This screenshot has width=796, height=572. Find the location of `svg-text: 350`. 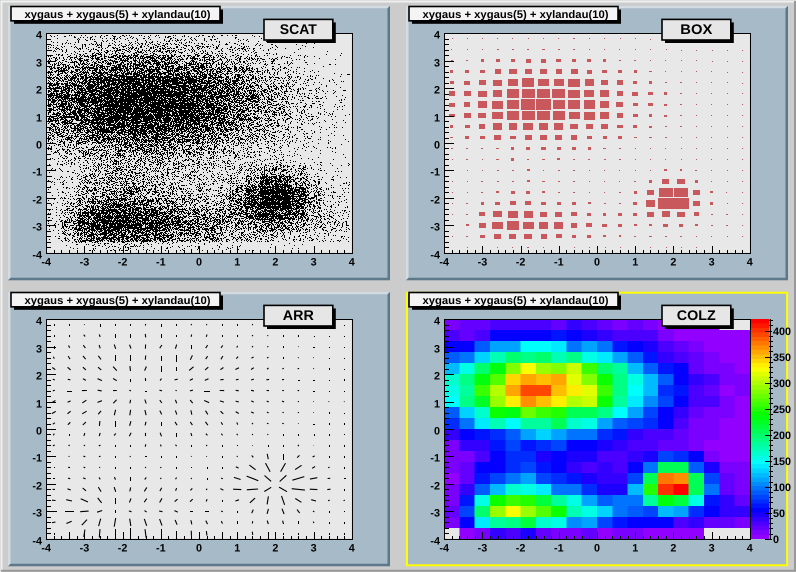

svg-text: 350 is located at coordinates (782, 358).